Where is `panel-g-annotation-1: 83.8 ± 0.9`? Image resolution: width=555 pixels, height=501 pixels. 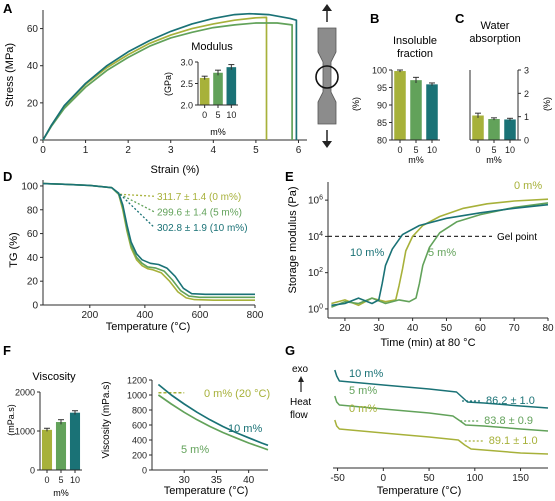
panel-g-annotation-1: 83.8 ± 0.9 is located at coordinates (508, 421).